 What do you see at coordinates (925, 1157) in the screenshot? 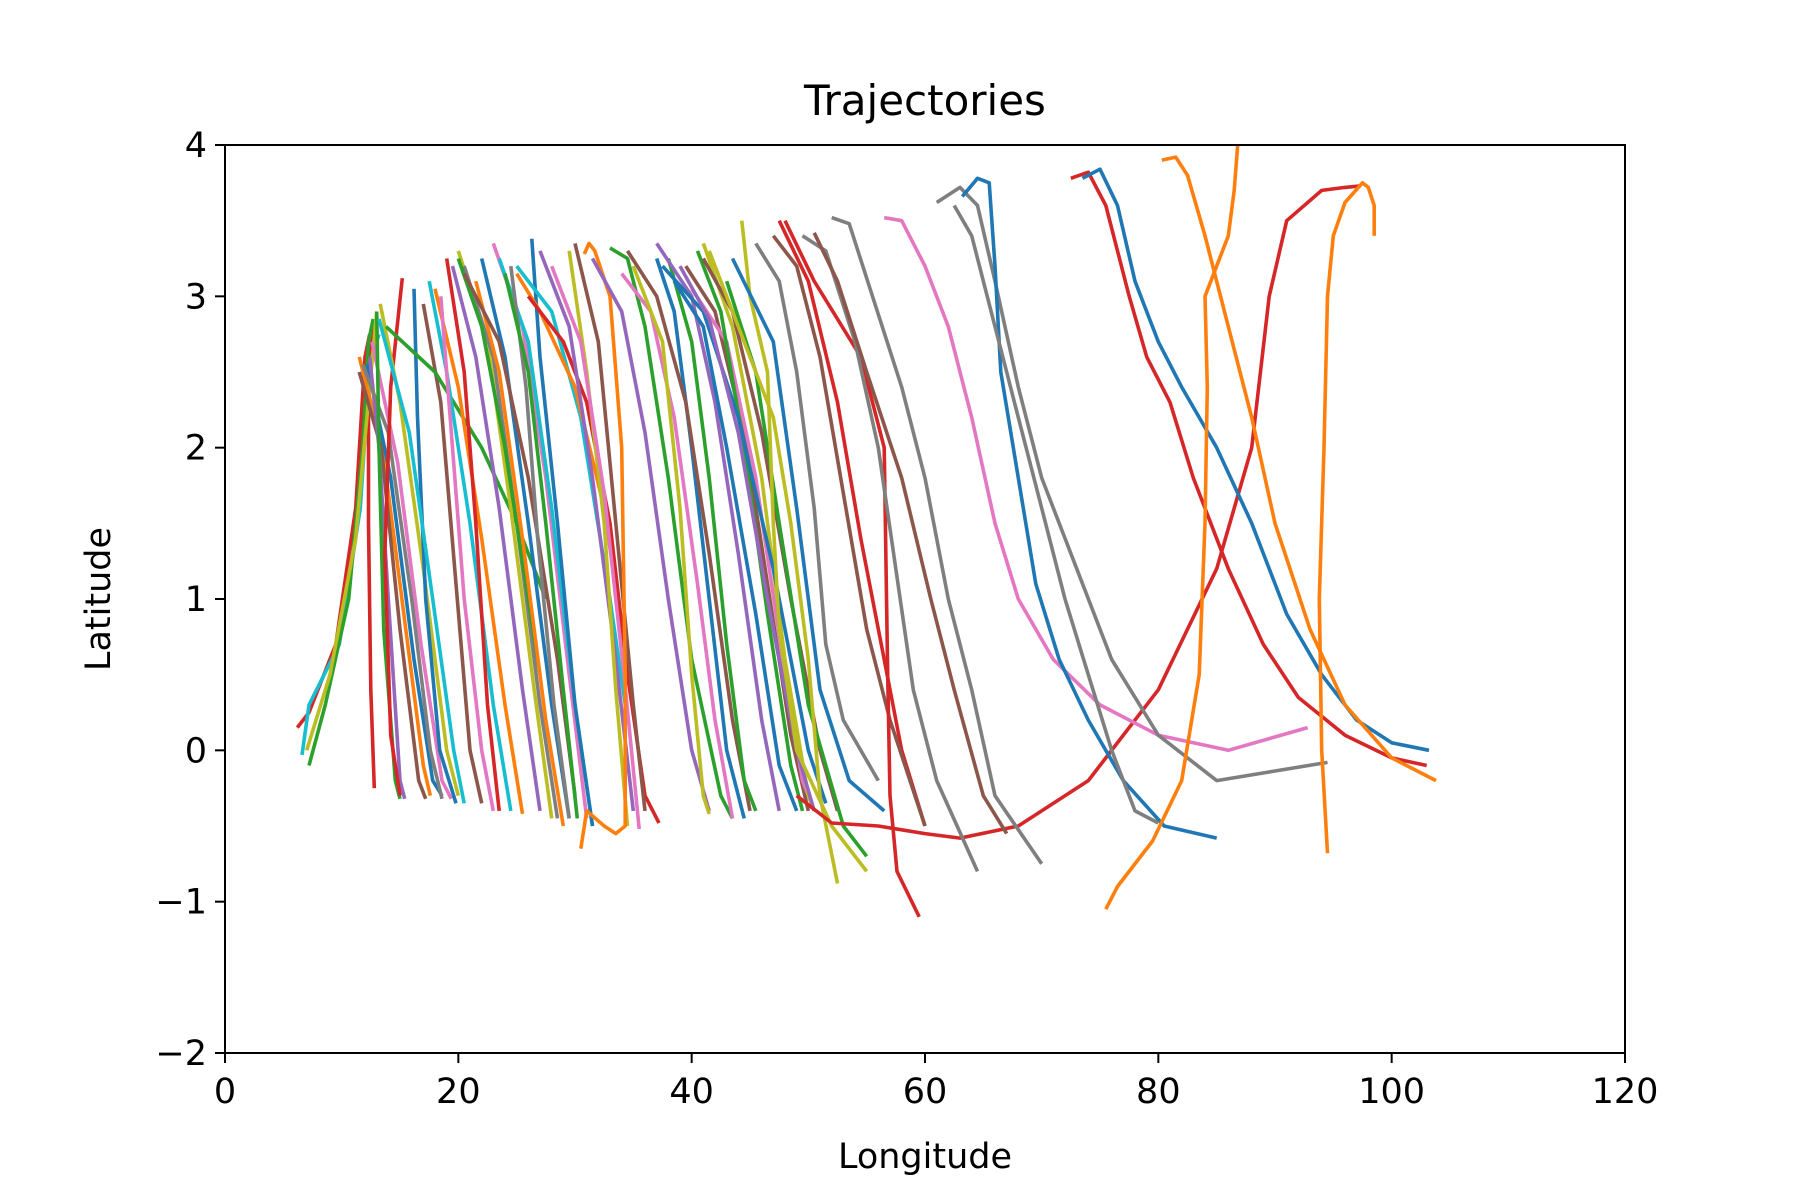
I see `x-axis-title: Longitude` at bounding box center [925, 1157].